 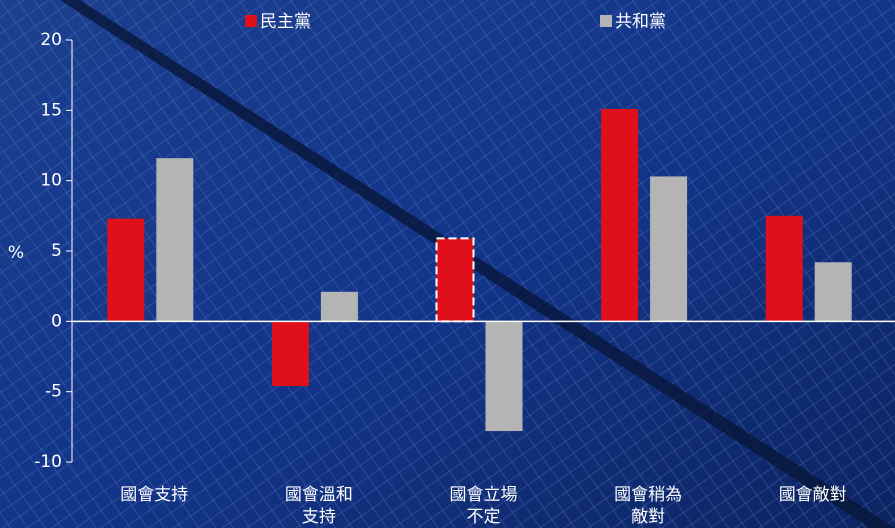 I want to click on x-tick-label-line: 國會溫和, so click(x=319, y=495).